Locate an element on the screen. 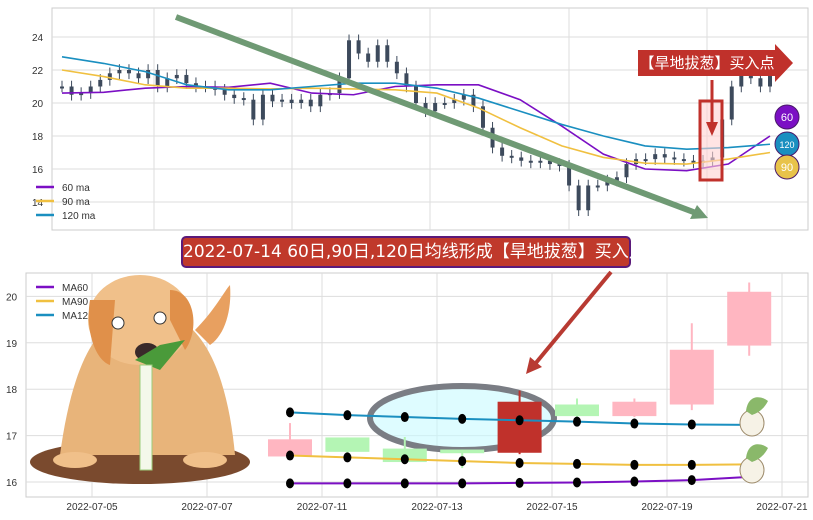 This screenshot has width=813, height=520. ma-line-MA120 is located at coordinates (524, 418).